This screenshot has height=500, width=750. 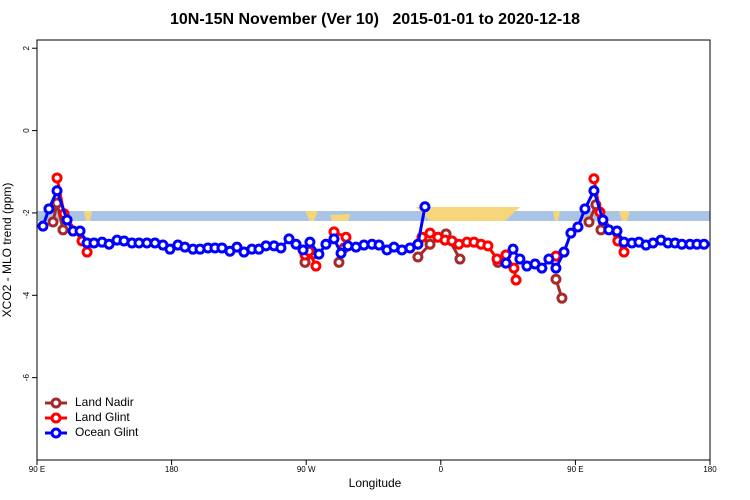 What do you see at coordinates (107, 432) in the screenshot?
I see `legend-label: Ocean Glint` at bounding box center [107, 432].